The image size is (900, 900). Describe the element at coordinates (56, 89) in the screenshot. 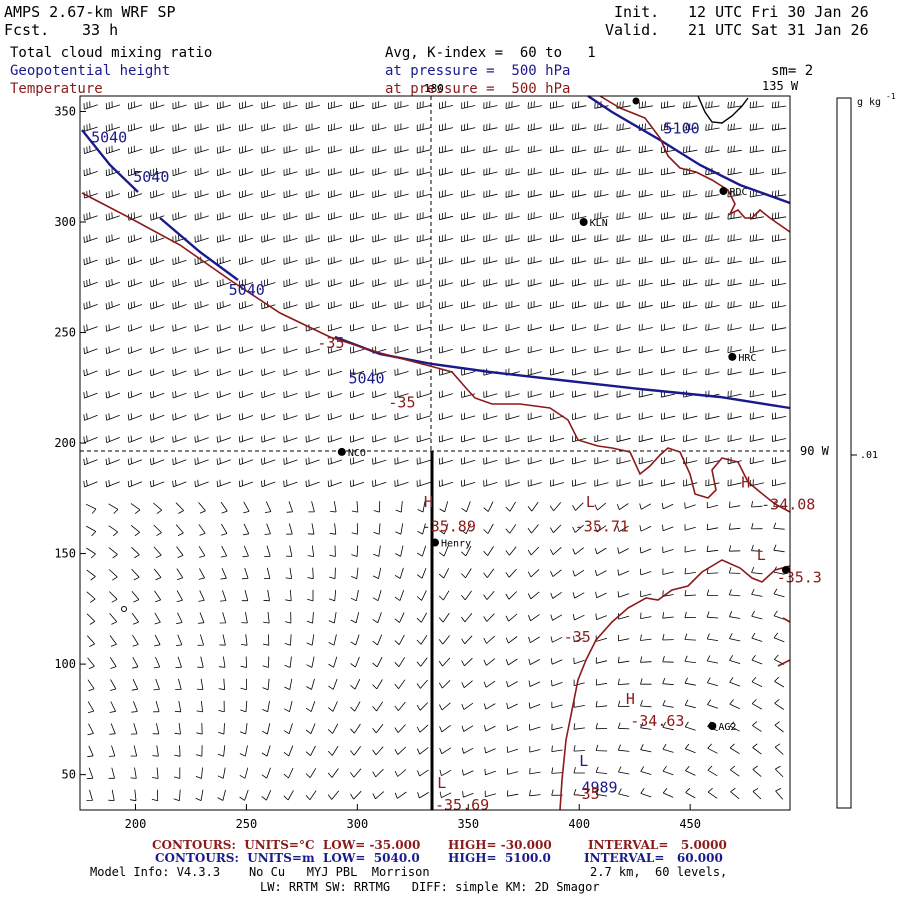

I see `field-temperature: Temperature` at that location.